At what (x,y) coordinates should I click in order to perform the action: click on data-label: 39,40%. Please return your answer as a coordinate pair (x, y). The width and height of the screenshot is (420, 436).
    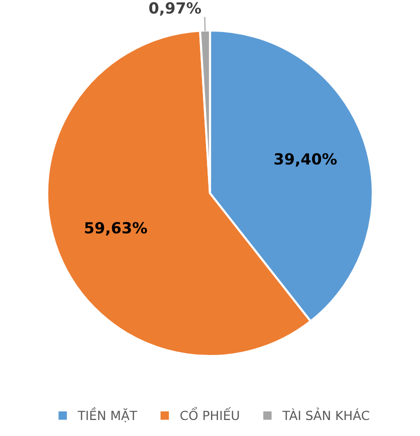
    Looking at the image, I should click on (305, 160).